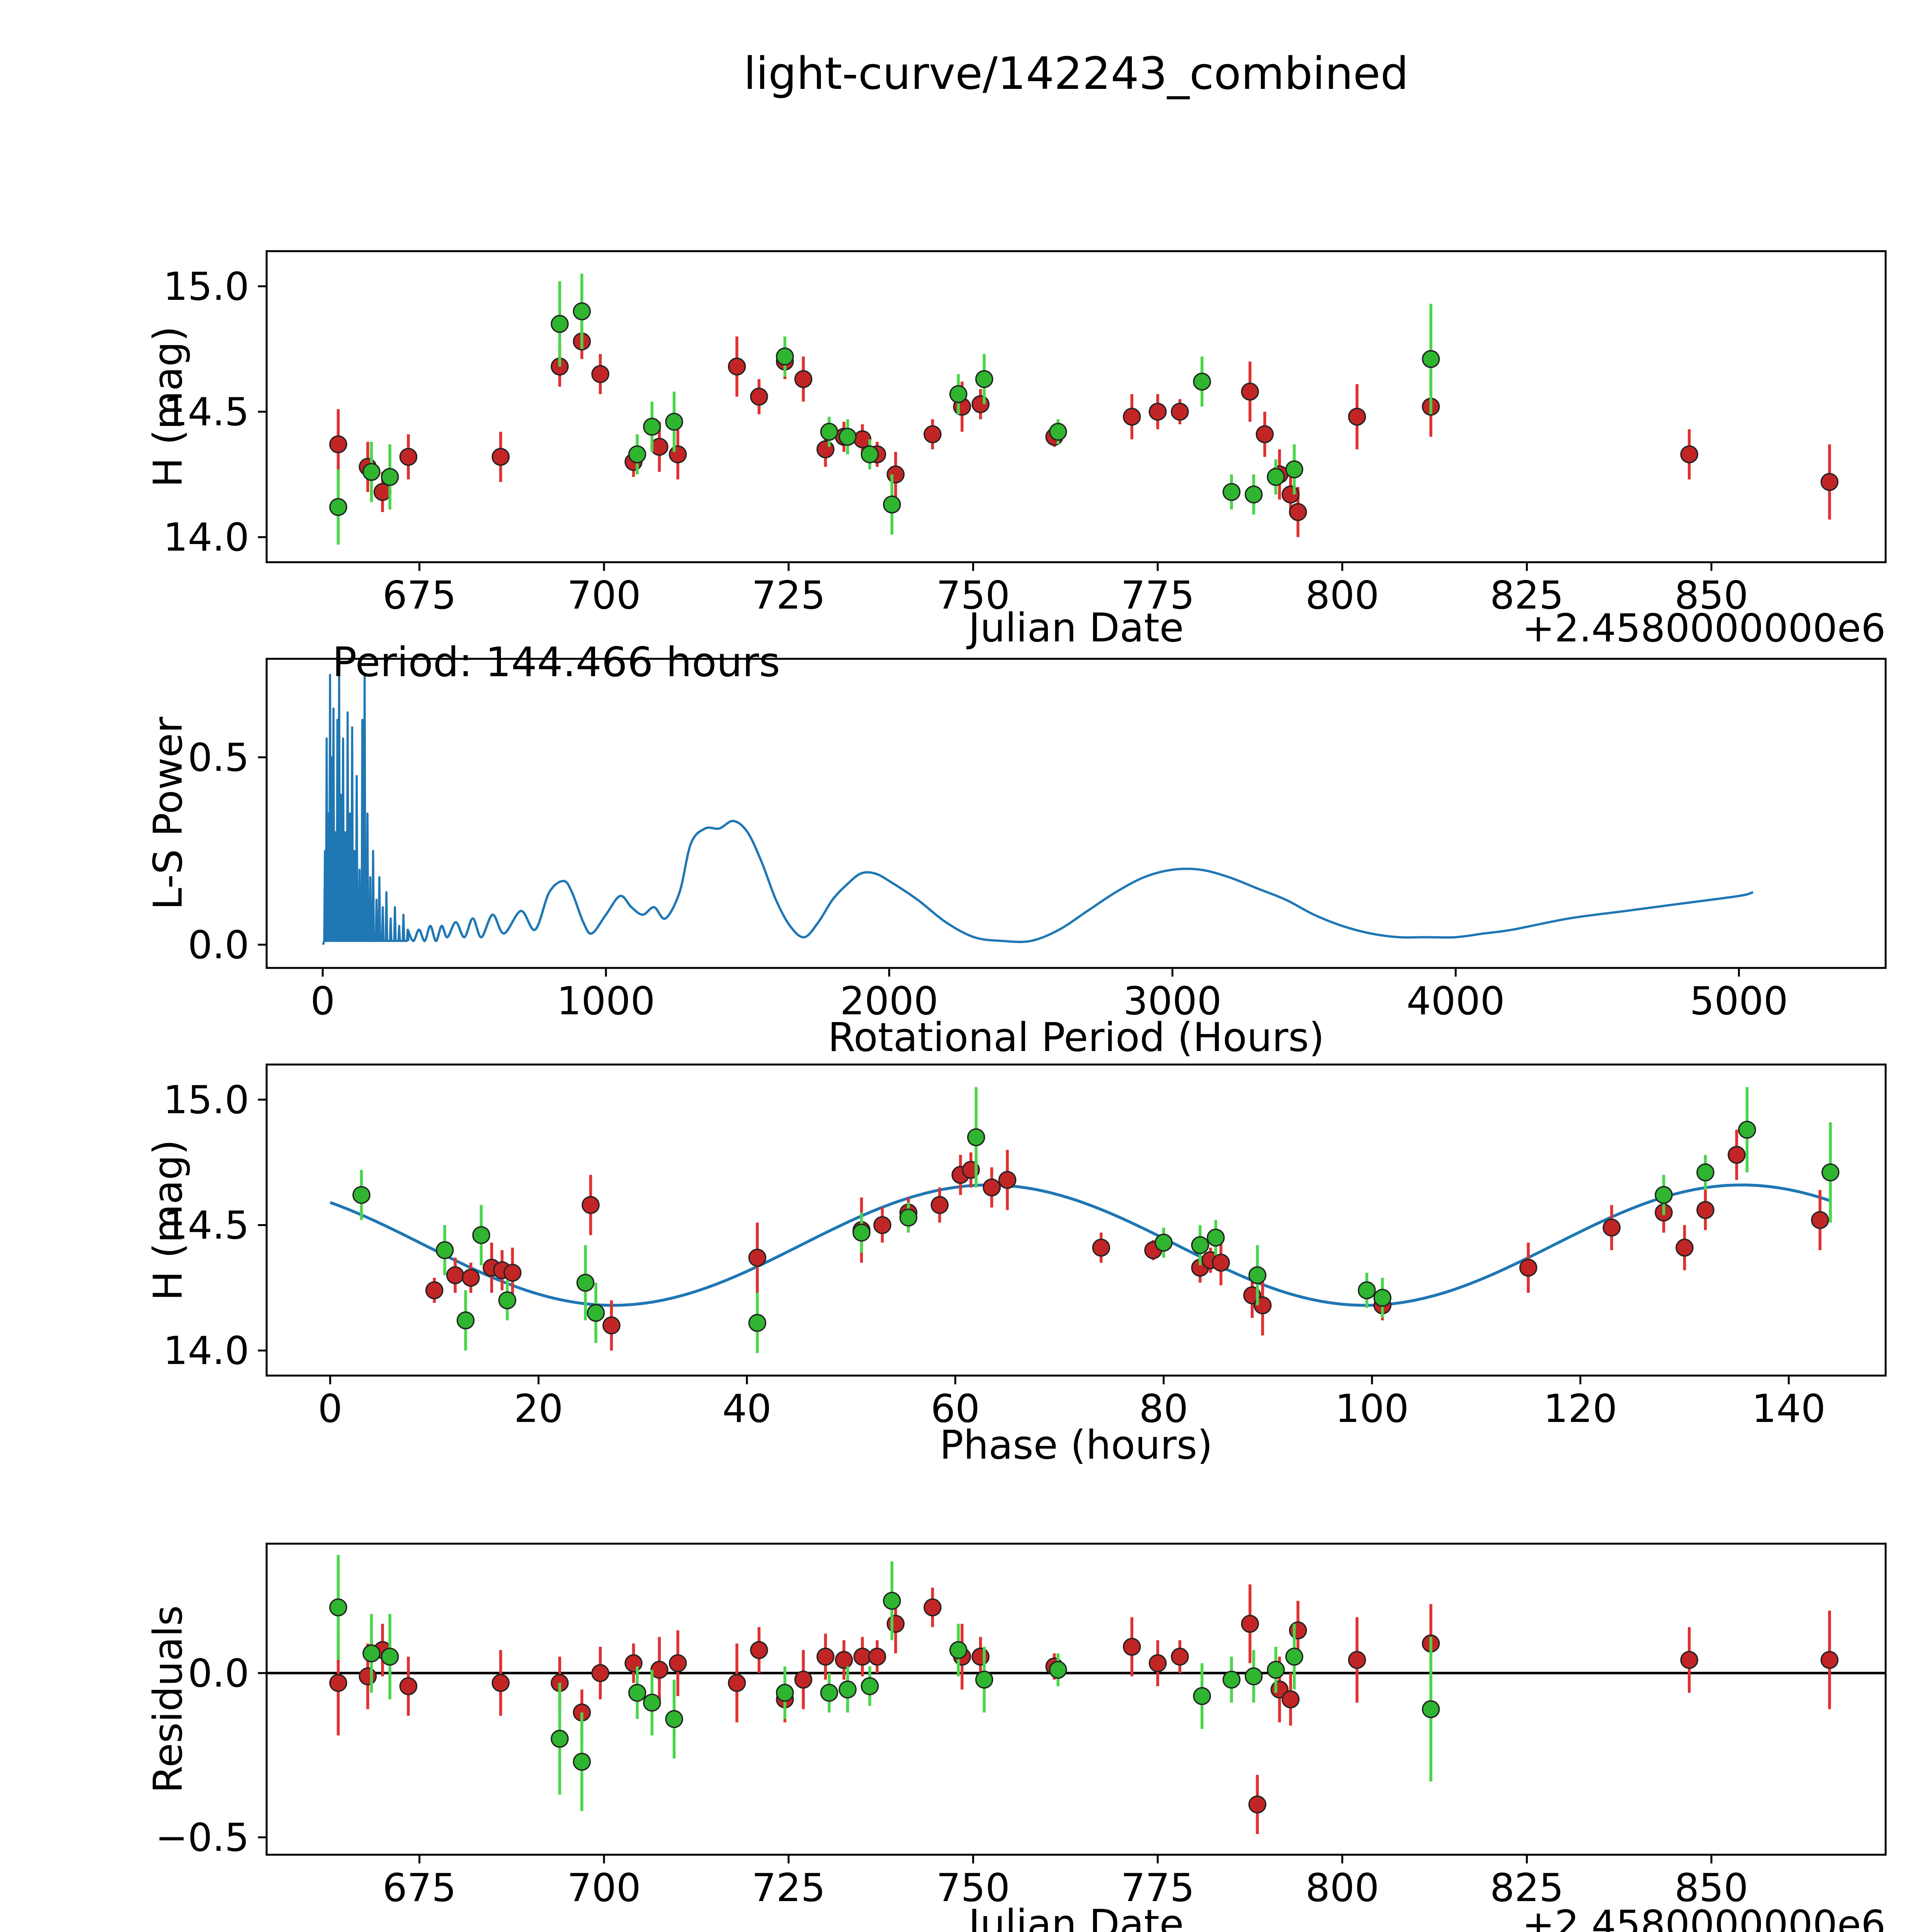 The height and width of the screenshot is (1932, 1932). Describe the element at coordinates (1455, 1001) in the screenshot. I see `x-tick-label: 4000` at that location.